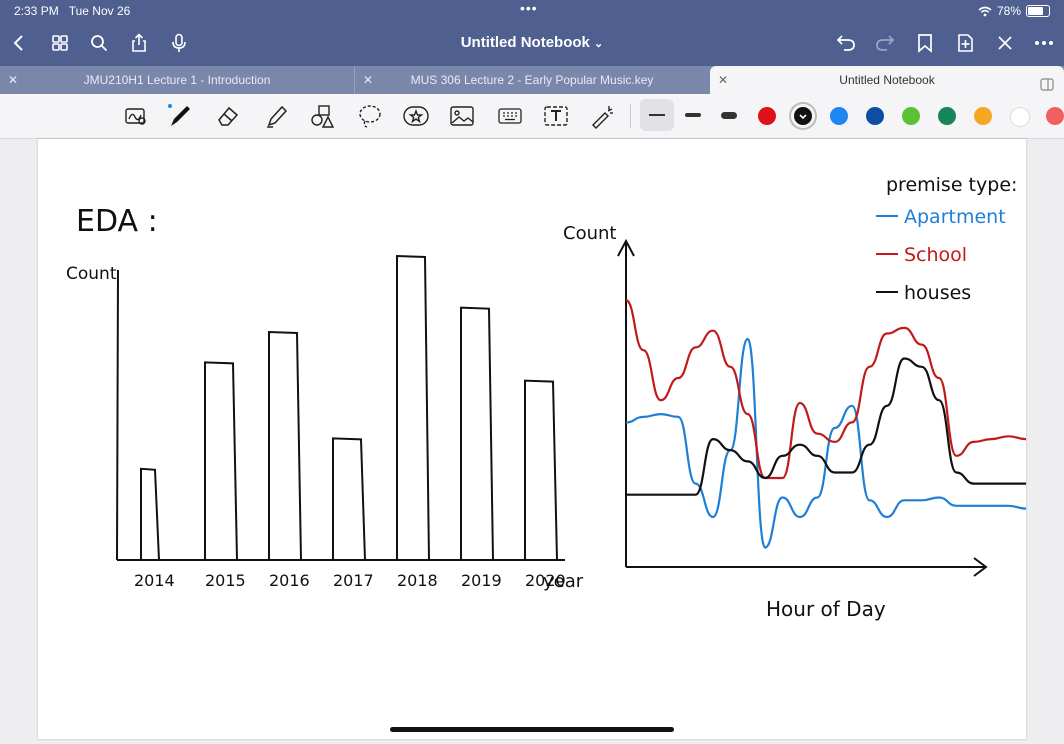  I want to click on sticker-icon, so click(416, 116).